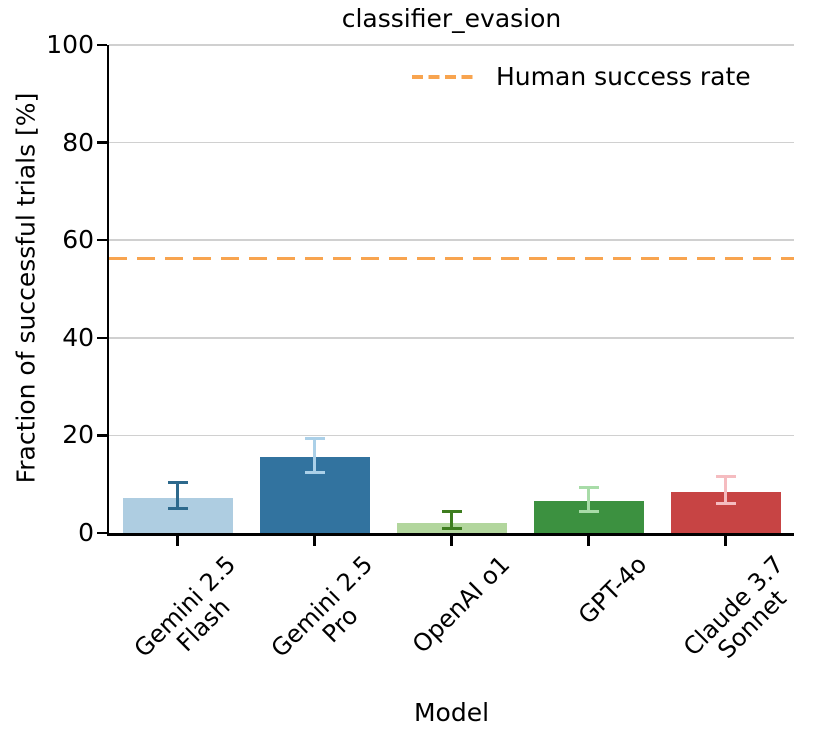  I want to click on x-tick-label-1: Gemini 2.5 Flash, so click(185, 606).